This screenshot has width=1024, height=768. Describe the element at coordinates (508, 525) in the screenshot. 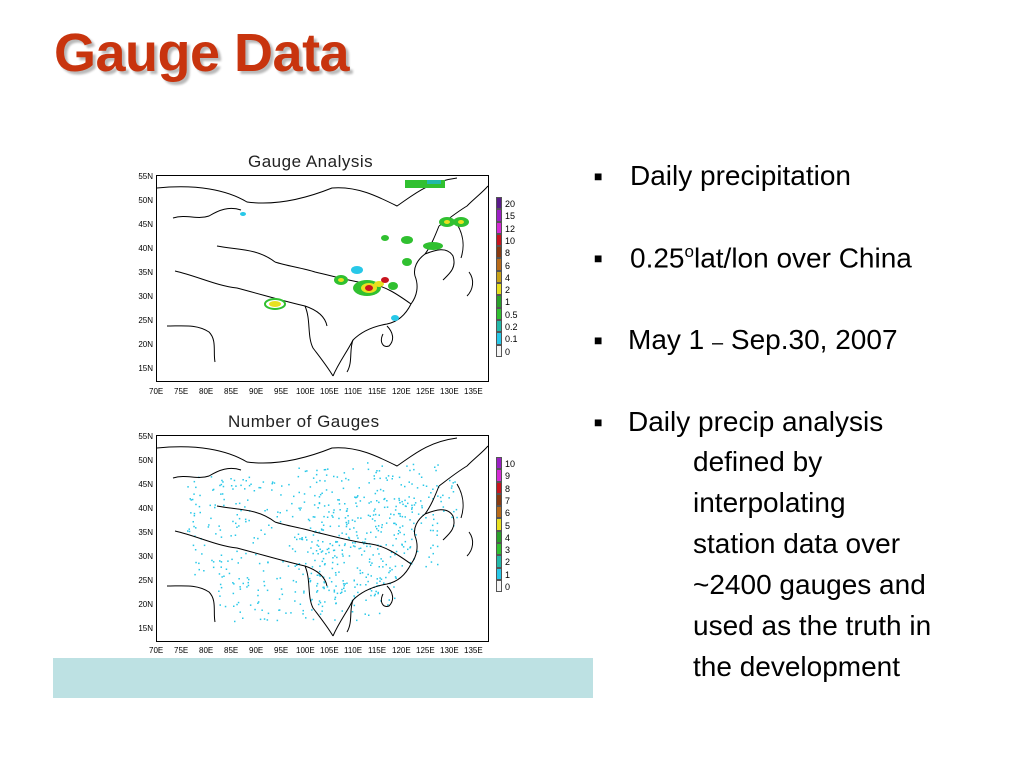

I see `colorbar-label: 5` at that location.